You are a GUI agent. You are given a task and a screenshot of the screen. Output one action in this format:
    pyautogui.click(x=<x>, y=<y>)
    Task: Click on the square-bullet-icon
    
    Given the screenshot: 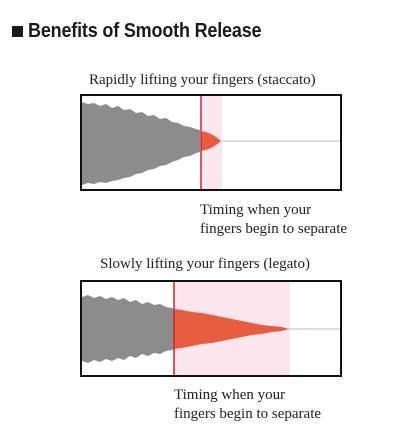 What is the action you would take?
    pyautogui.click(x=17, y=31)
    